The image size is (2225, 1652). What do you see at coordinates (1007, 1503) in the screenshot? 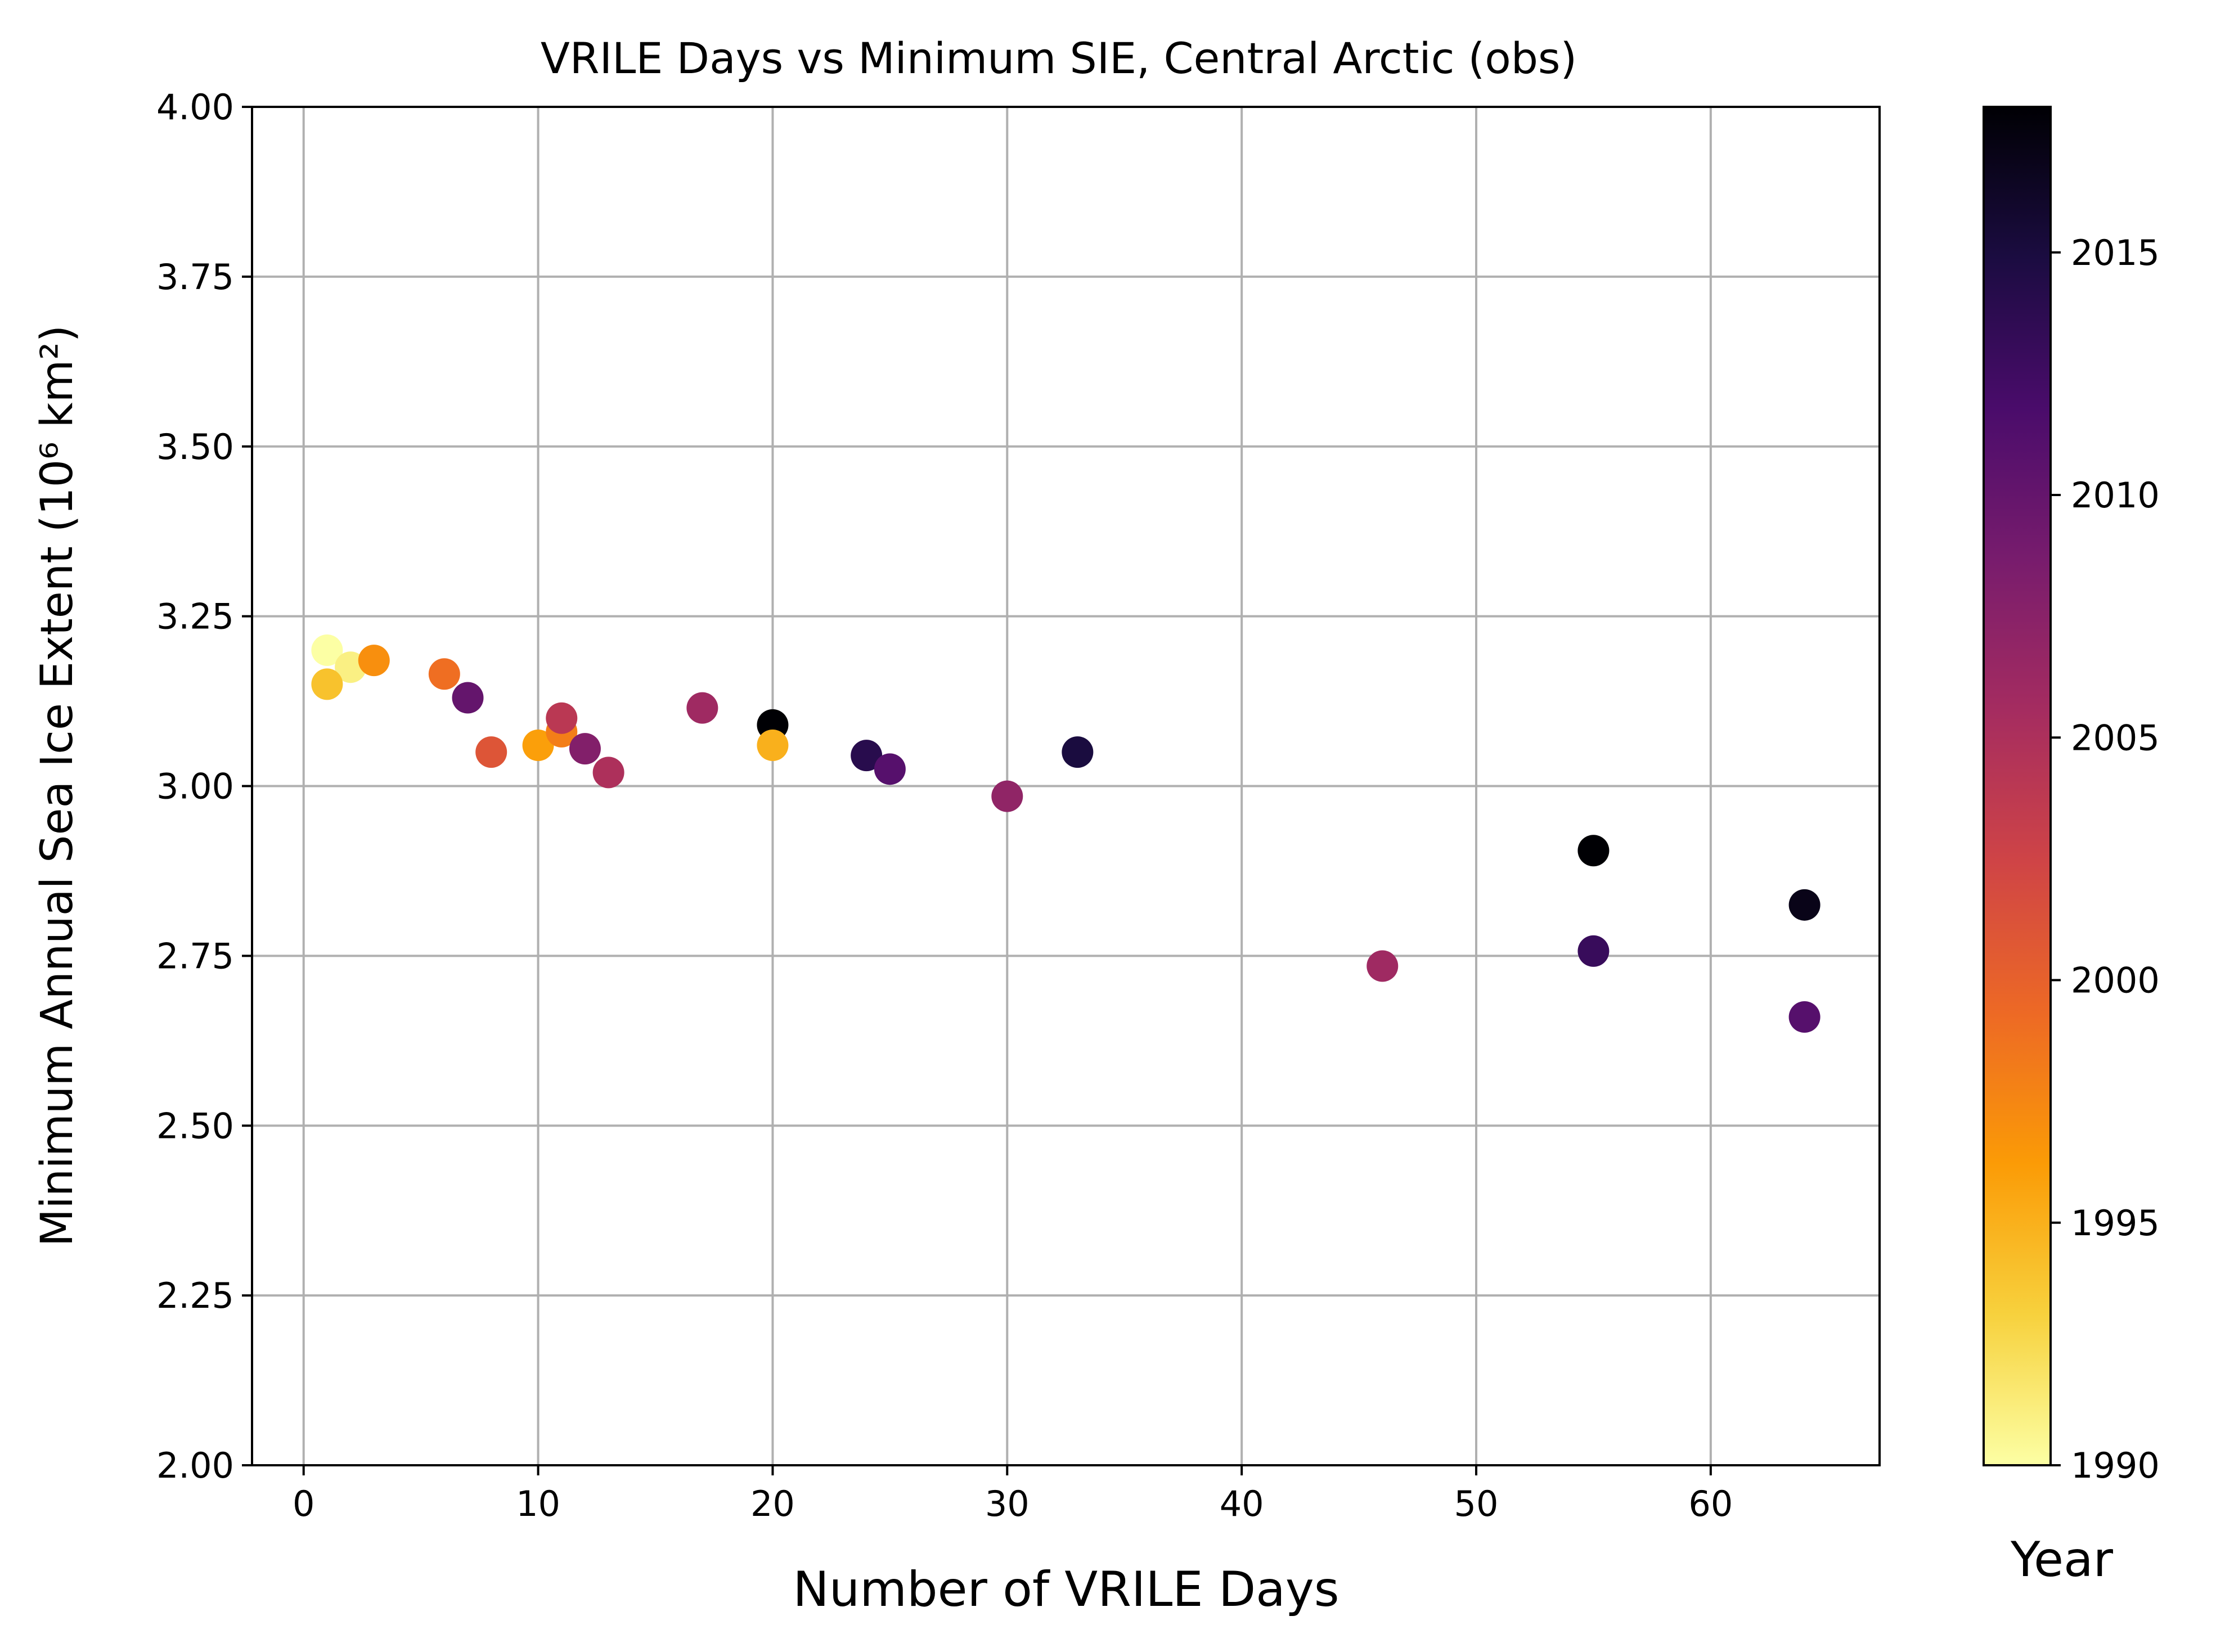
I see `x-tick-label: 30` at bounding box center [1007, 1503].